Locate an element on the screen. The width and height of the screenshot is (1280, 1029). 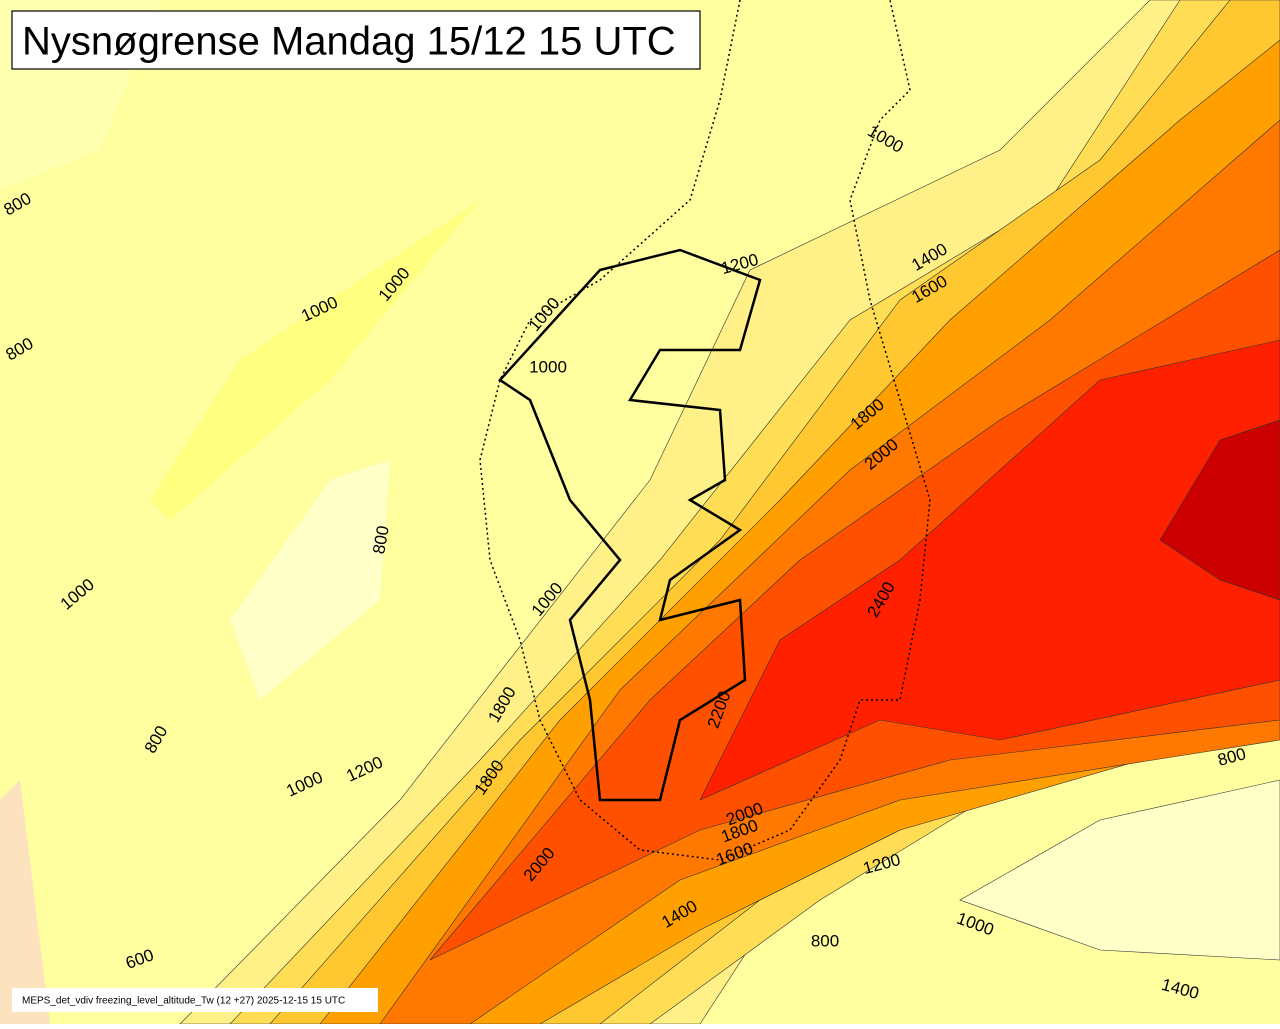
footer-box is located at coordinates (195, 1000).